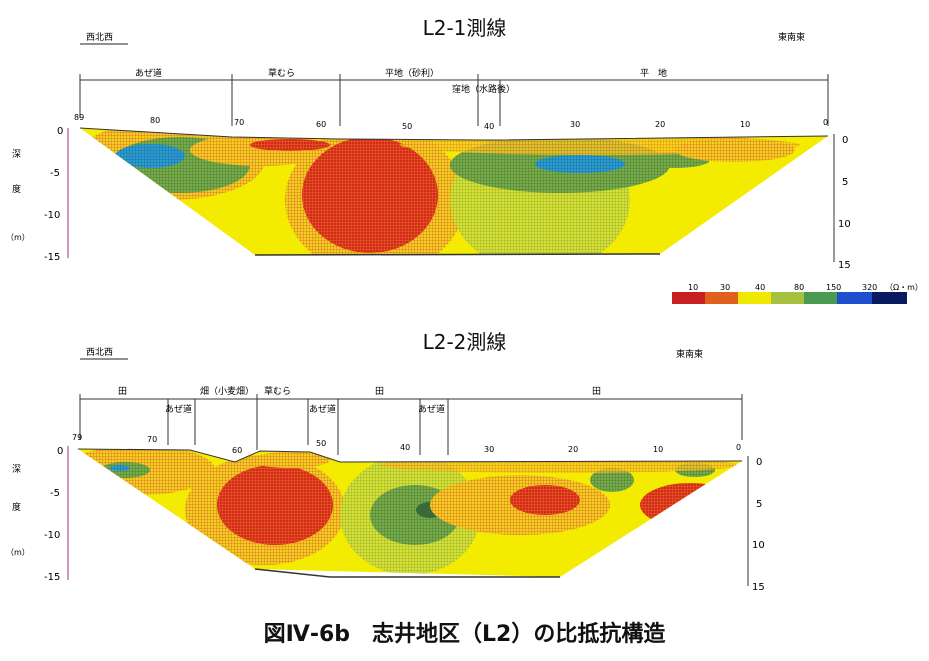  Describe the element at coordinates (693, 287) in the screenshot. I see `legend-tick: 10` at that location.